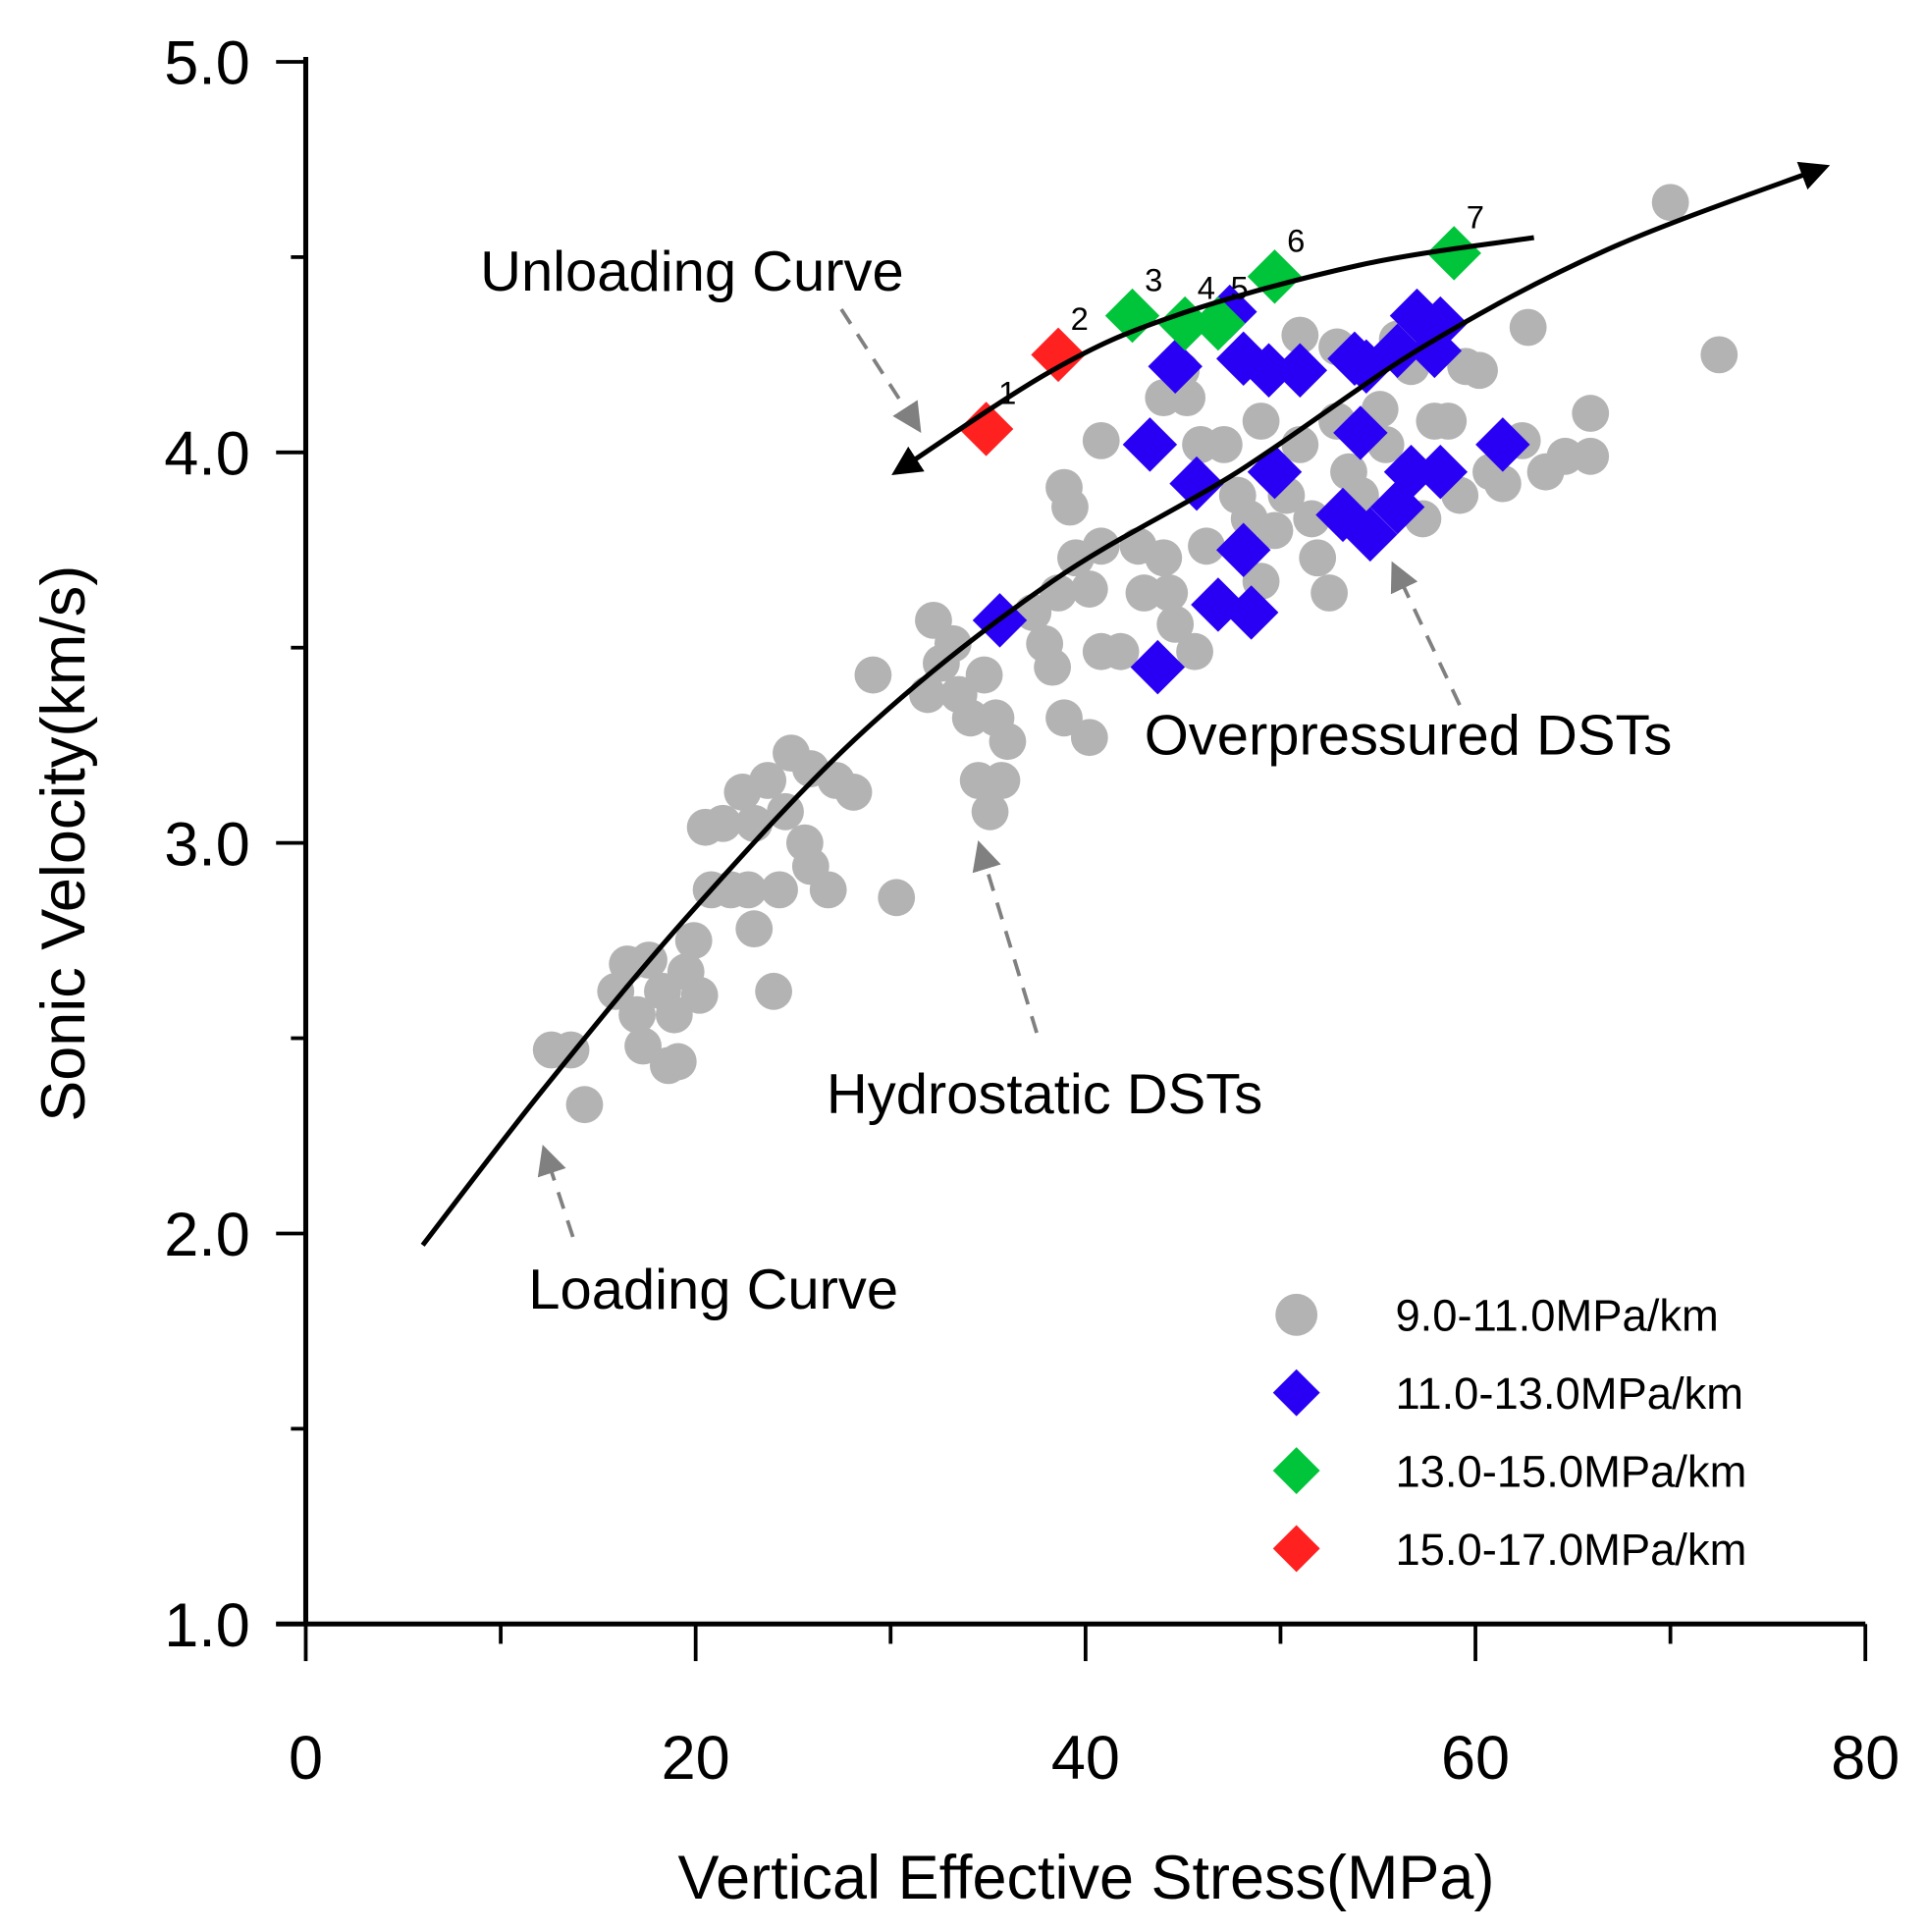 This screenshot has width=1925, height=1932. What do you see at coordinates (556, 1191) in the screenshot?
I see `loading-pointer-arrow` at bounding box center [556, 1191].